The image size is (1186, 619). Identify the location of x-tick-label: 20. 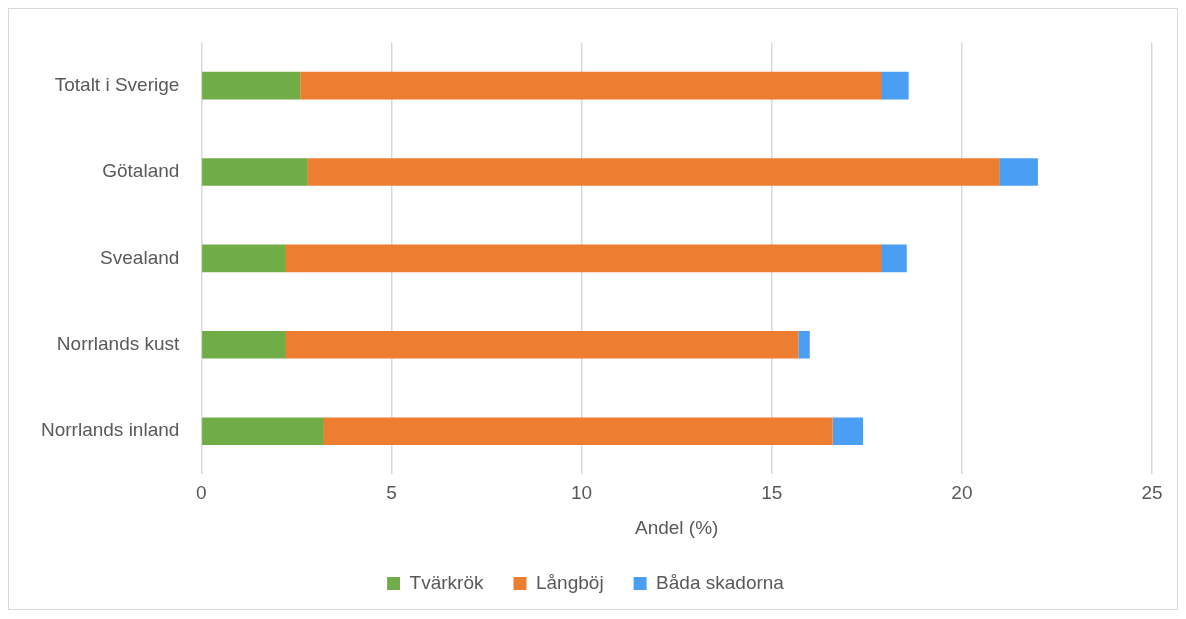
(962, 493).